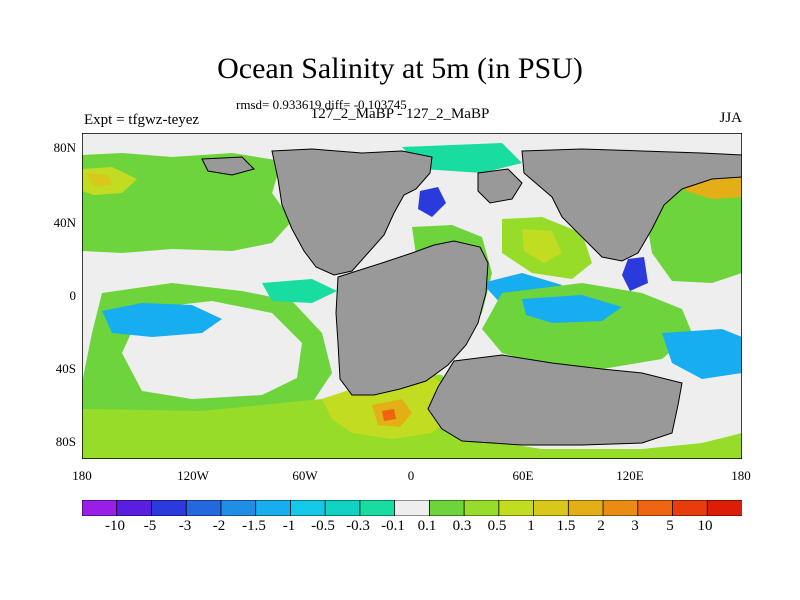 This screenshot has height=600, width=800. What do you see at coordinates (142, 120) in the screenshot?
I see `experiment-label: Expt = tfgwz-teyez` at bounding box center [142, 120].